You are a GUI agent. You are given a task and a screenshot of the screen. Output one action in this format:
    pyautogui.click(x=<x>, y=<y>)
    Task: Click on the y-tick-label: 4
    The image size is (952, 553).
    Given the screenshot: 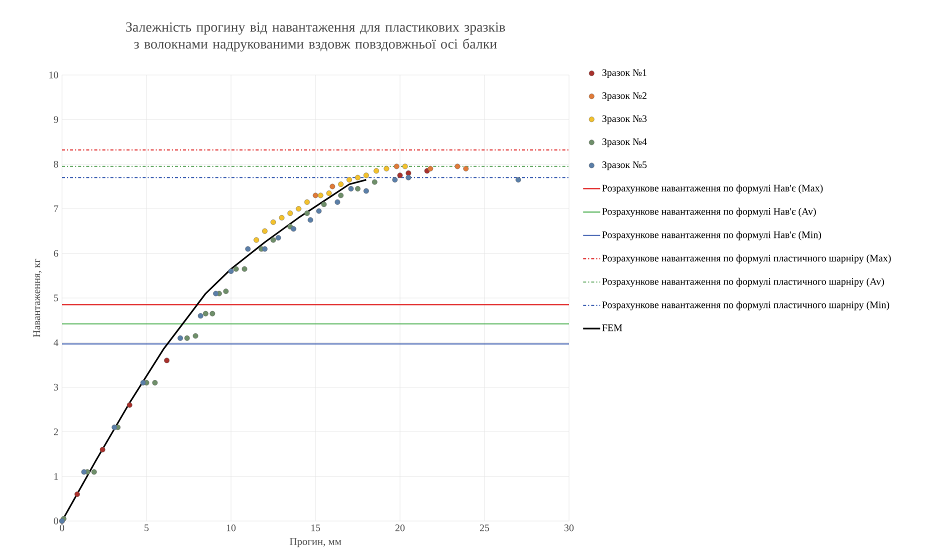 What is the action you would take?
    pyautogui.click(x=56, y=342)
    